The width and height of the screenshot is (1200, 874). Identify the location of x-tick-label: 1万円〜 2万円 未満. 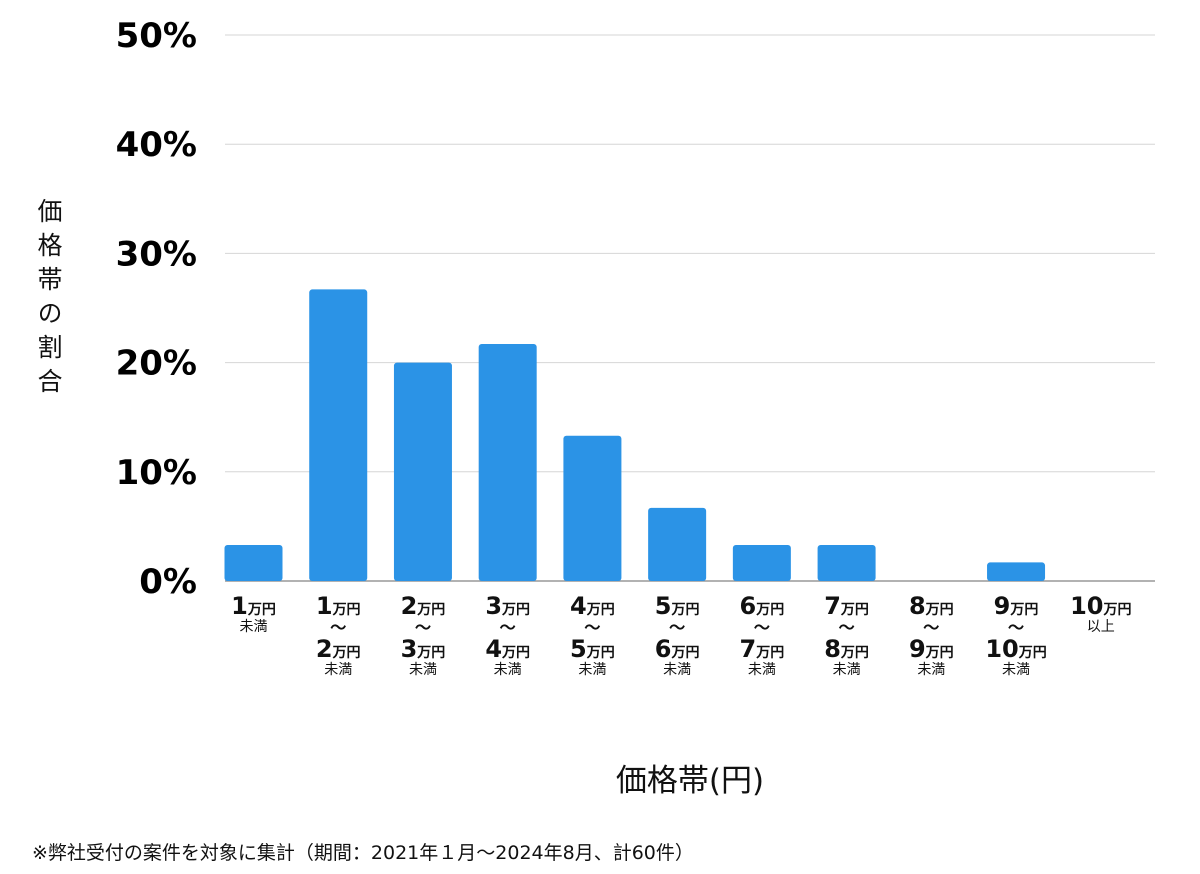
(338, 635).